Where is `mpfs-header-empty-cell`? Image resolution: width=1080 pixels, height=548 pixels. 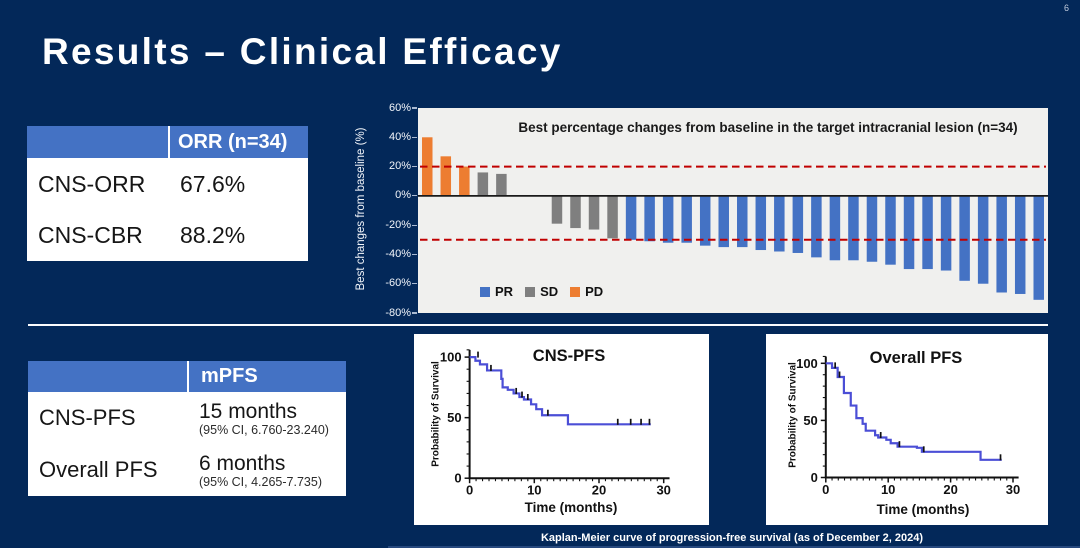 mpfs-header-empty-cell is located at coordinates (107, 376).